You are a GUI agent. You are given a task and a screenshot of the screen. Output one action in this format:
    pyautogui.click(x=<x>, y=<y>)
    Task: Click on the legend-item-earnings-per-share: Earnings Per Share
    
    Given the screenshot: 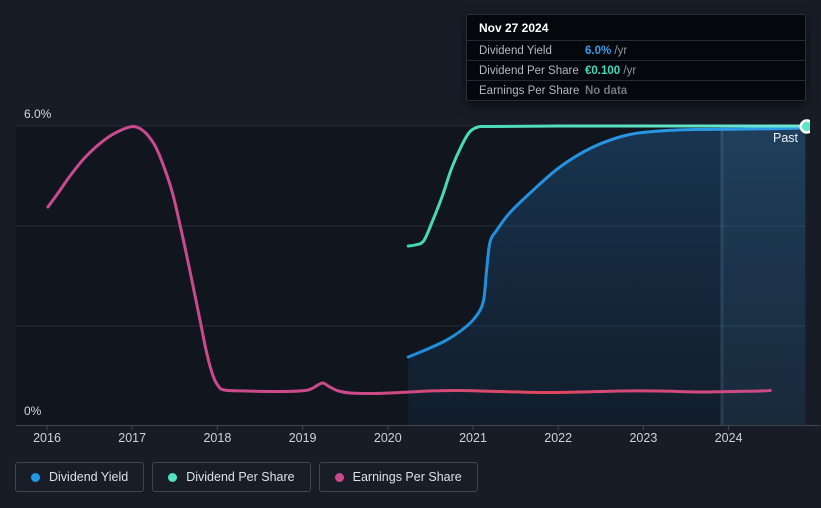 What is the action you would take?
    pyautogui.click(x=398, y=477)
    